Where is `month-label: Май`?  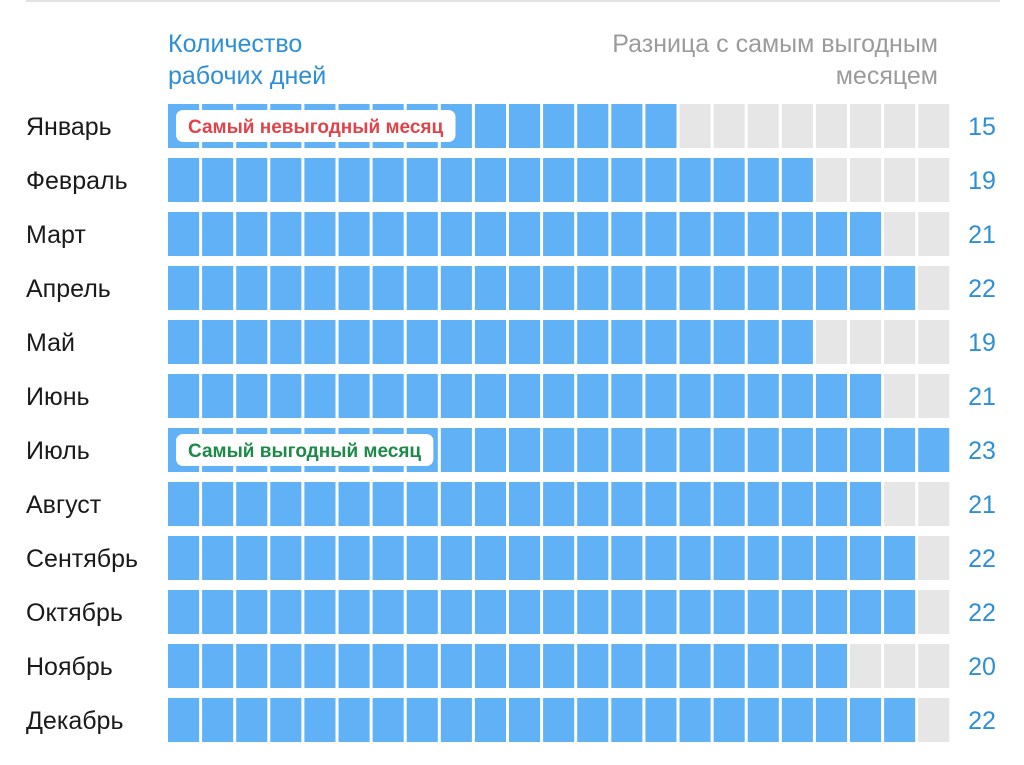
month-label: Май is located at coordinates (50, 343).